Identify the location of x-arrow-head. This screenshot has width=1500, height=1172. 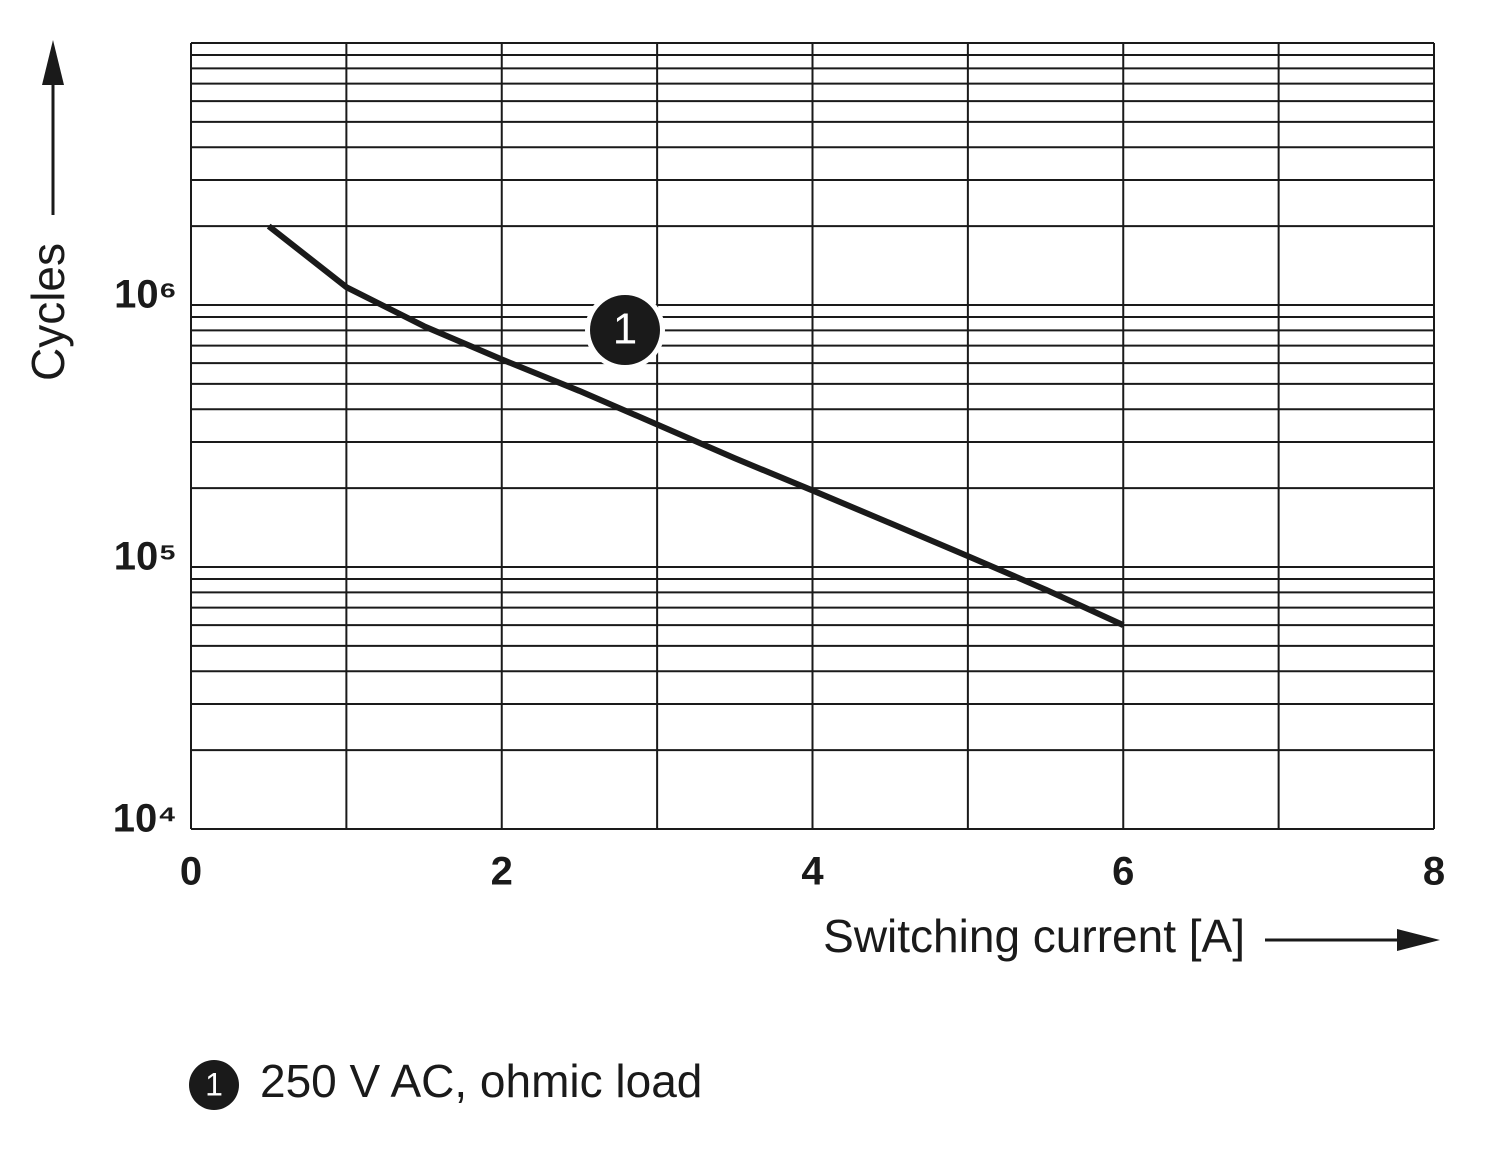
(1418, 940).